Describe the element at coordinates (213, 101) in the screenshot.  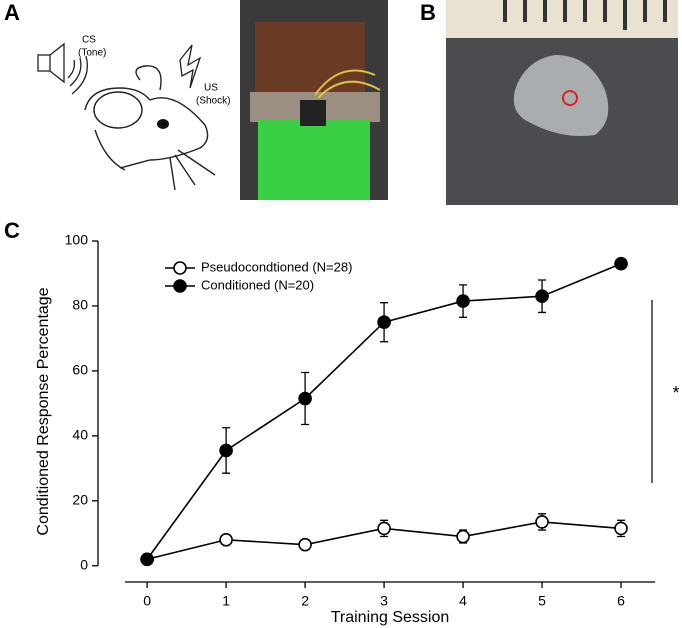
I see `us-sub-label: (Shock)` at that location.